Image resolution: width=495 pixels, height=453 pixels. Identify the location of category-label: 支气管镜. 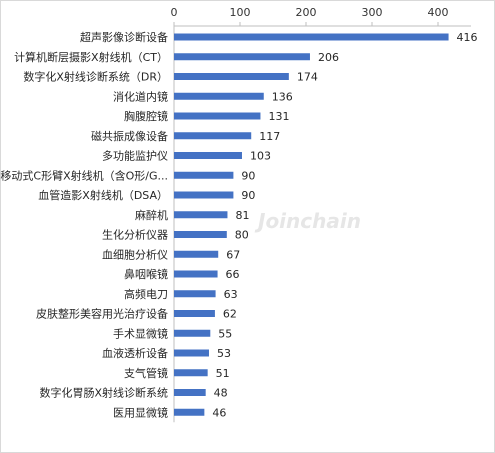
(146, 373).